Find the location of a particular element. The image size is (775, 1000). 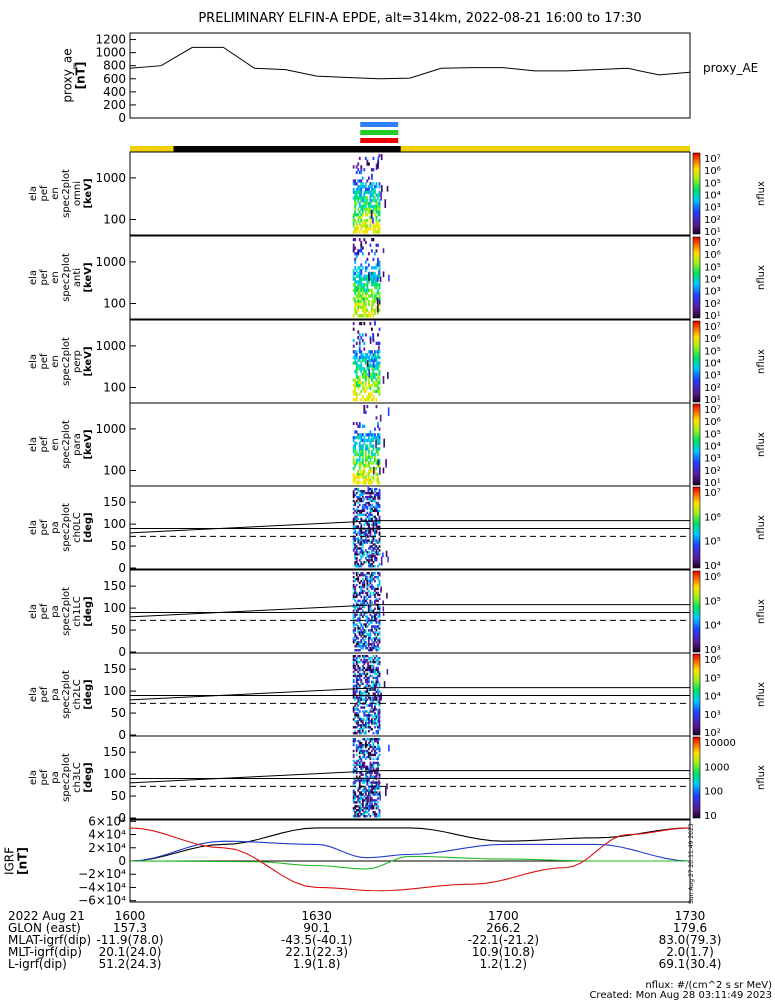

igrf-y-tick-label: 6×10⁴ is located at coordinates (107, 821).